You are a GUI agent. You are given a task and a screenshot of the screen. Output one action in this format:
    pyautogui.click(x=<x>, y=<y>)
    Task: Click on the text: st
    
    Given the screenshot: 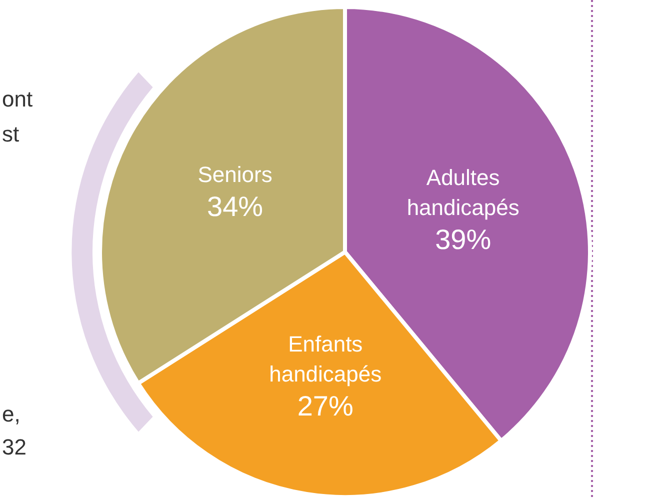 What is the action you would take?
    pyautogui.click(x=11, y=134)
    